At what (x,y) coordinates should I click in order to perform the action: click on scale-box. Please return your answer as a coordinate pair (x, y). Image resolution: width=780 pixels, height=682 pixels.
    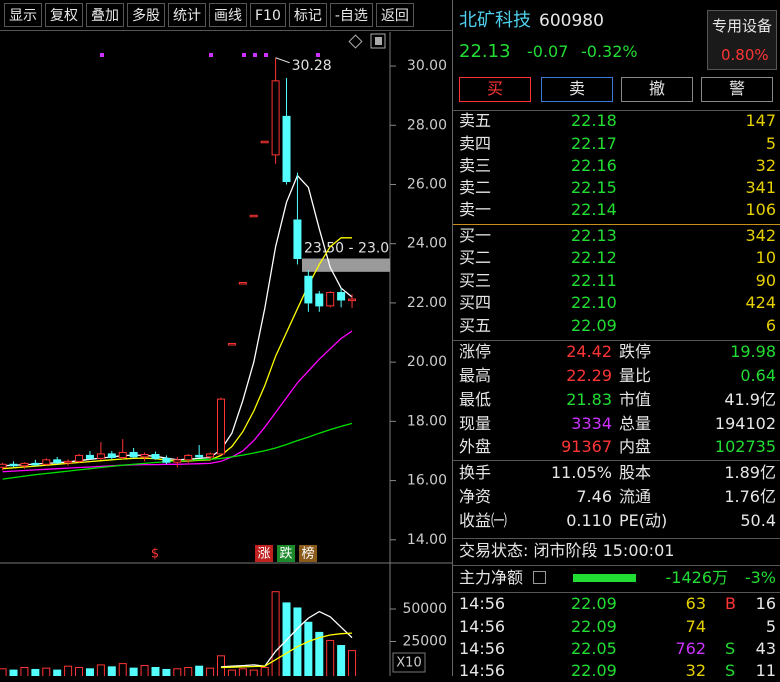
    Looking at the image, I should click on (409, 662).